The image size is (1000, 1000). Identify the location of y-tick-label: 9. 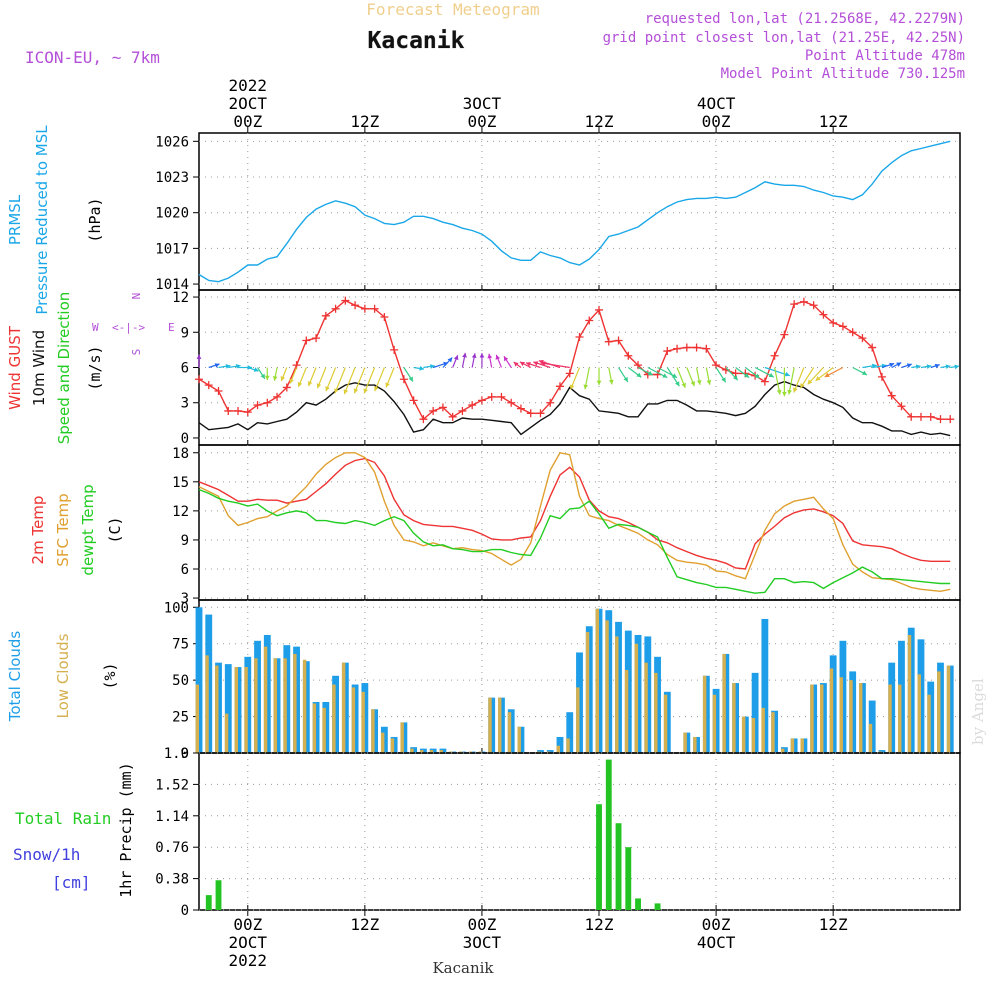
(185, 541).